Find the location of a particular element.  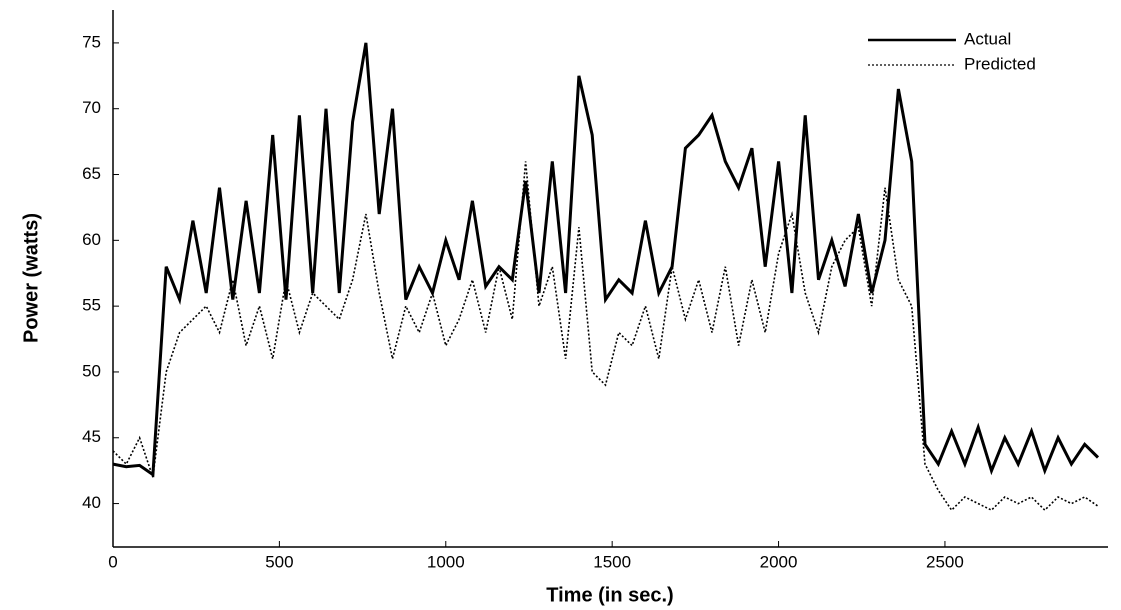

legend-label: Actual is located at coordinates (987, 38).